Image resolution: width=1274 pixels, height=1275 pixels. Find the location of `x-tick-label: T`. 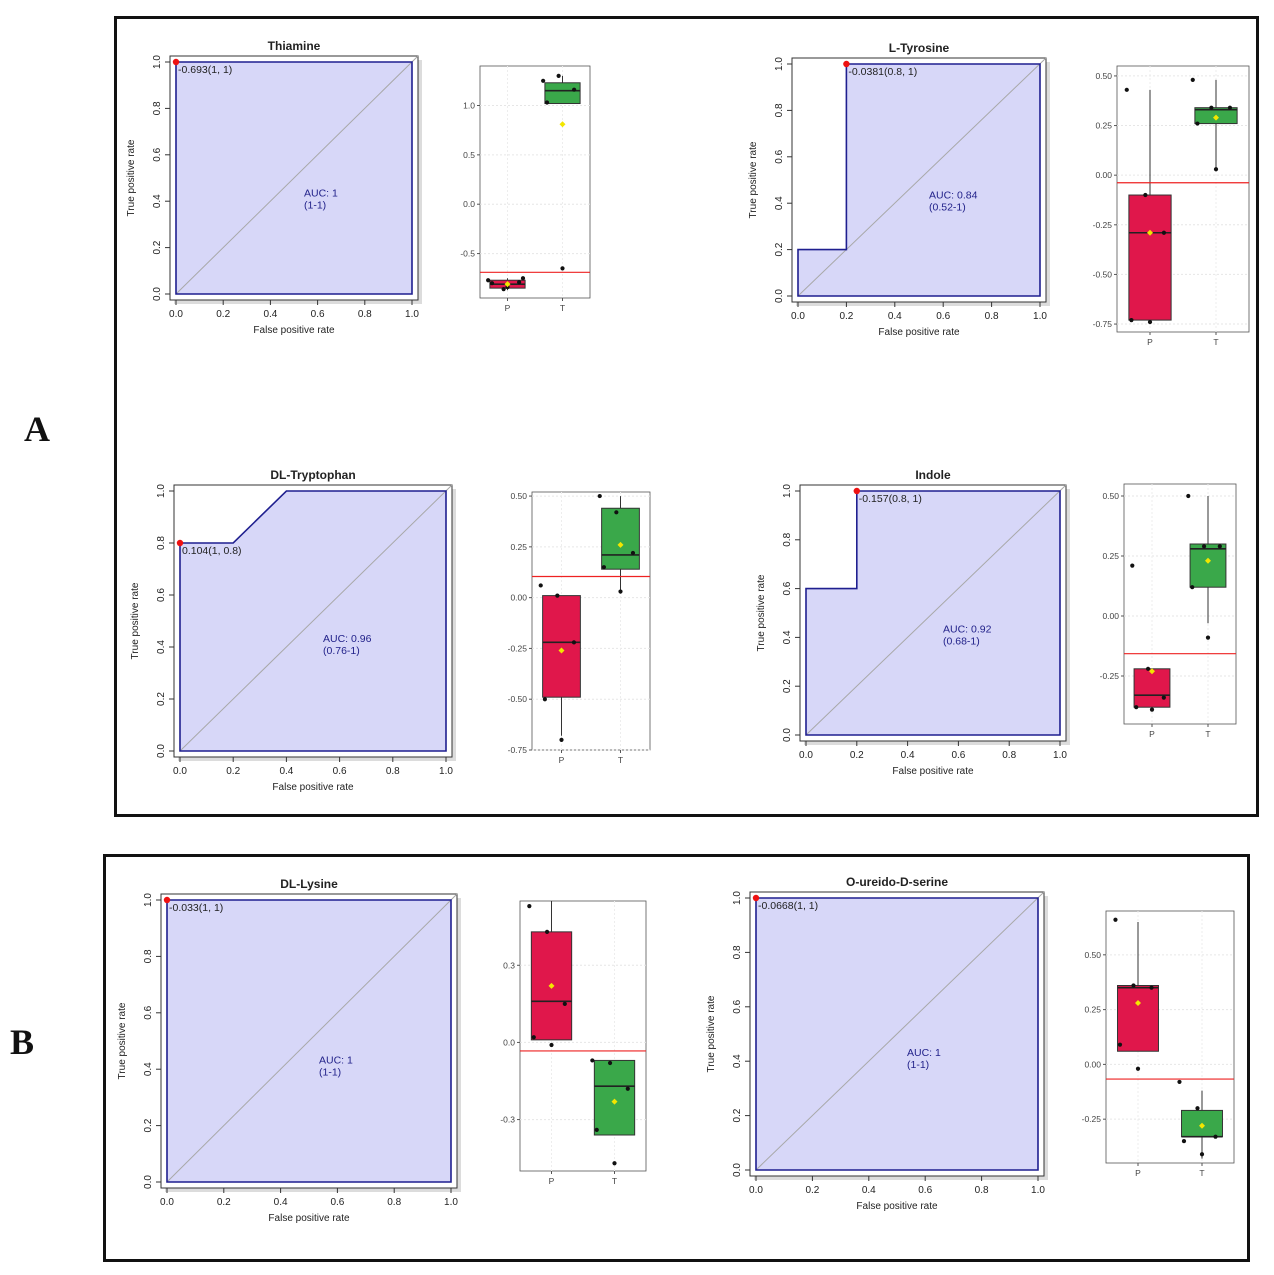

x-tick-label: T is located at coordinates (562, 308).